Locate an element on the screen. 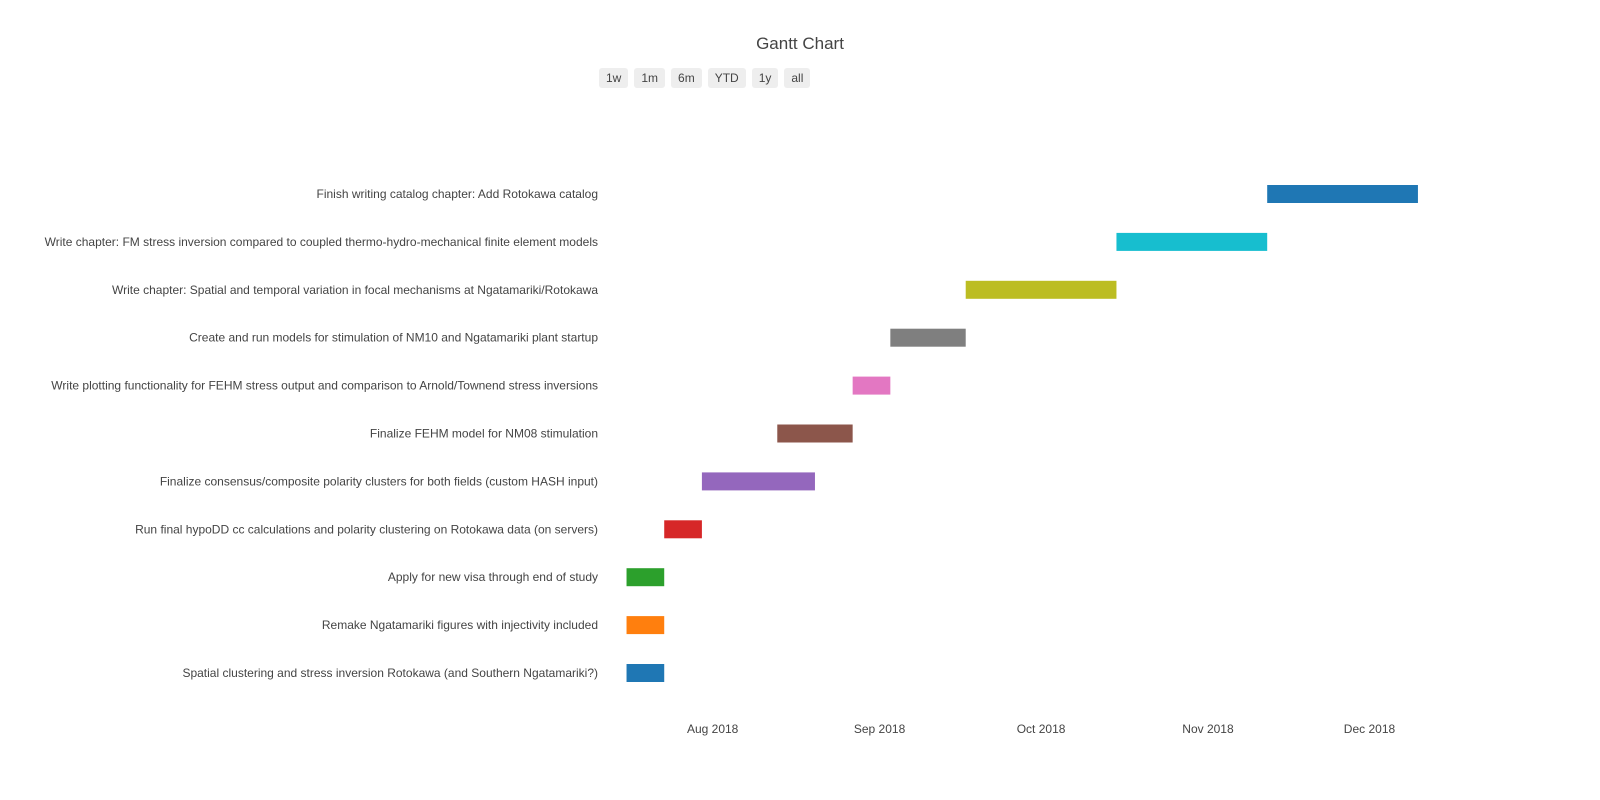 The height and width of the screenshot is (800, 1600). x-tick-label: Aug 2018 is located at coordinates (713, 729).